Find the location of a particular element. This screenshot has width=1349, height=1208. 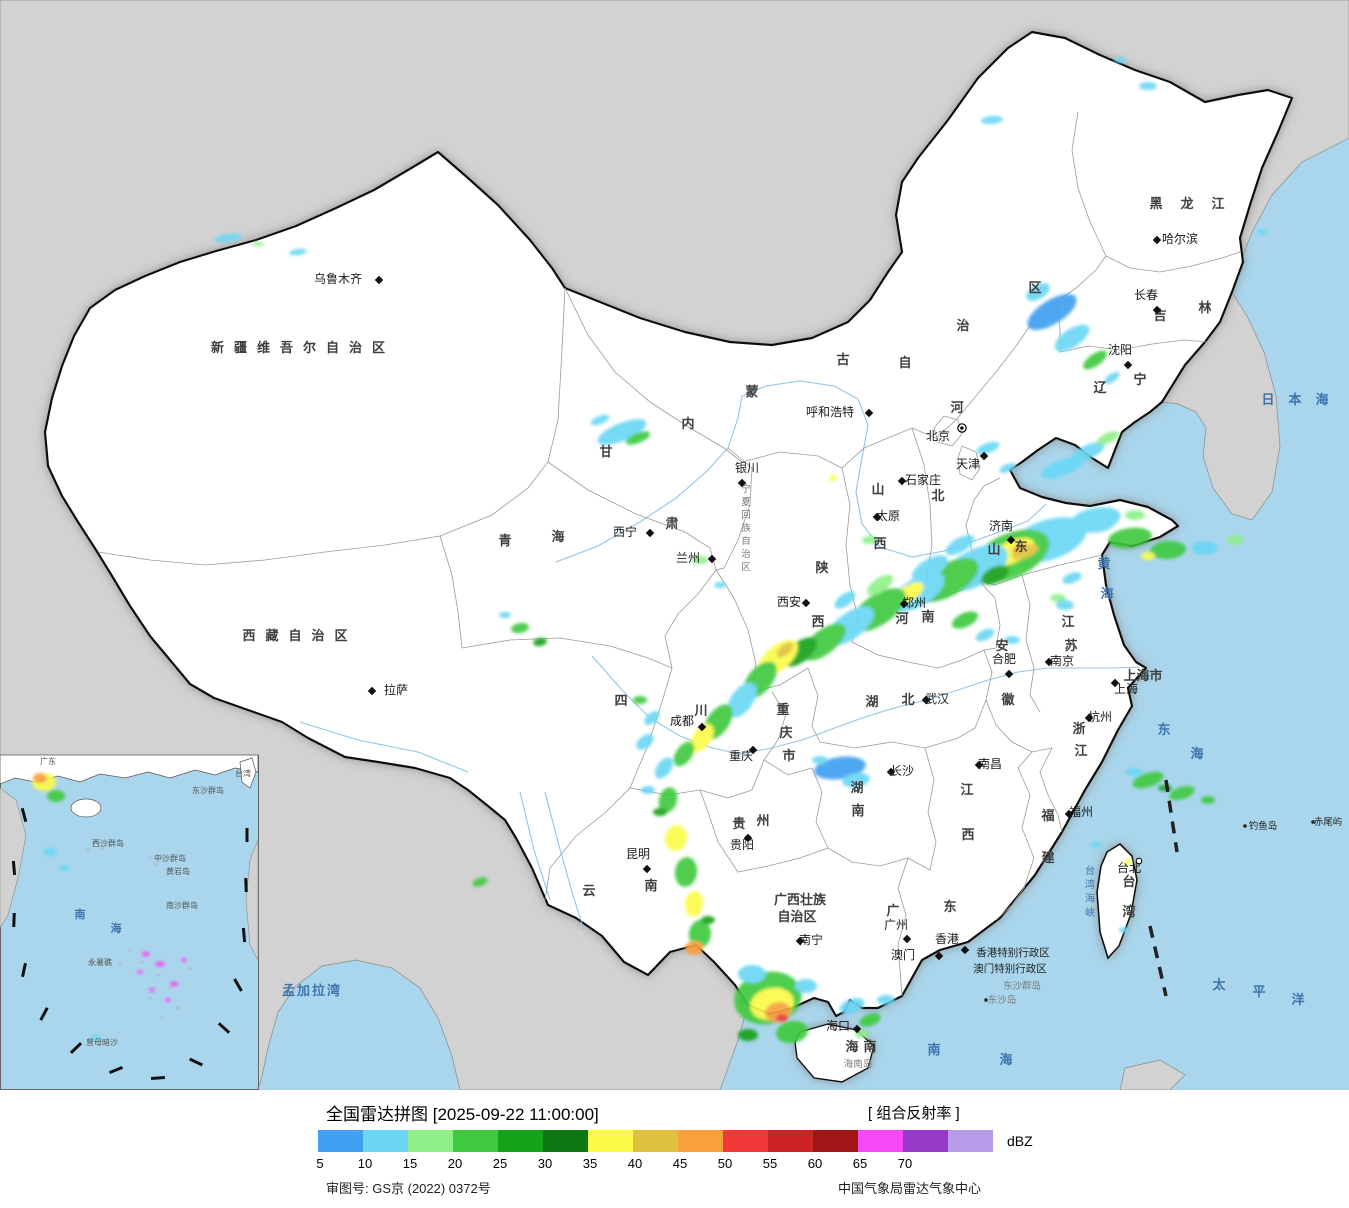

dbz-tick: 65 is located at coordinates (860, 1163).